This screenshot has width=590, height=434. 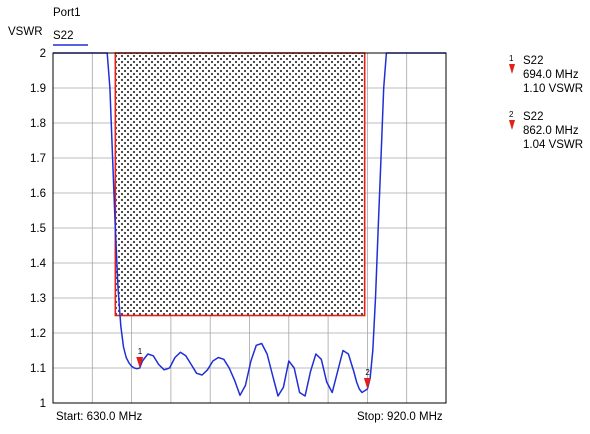 I want to click on y-tick-label: 1.8, so click(x=38, y=124).